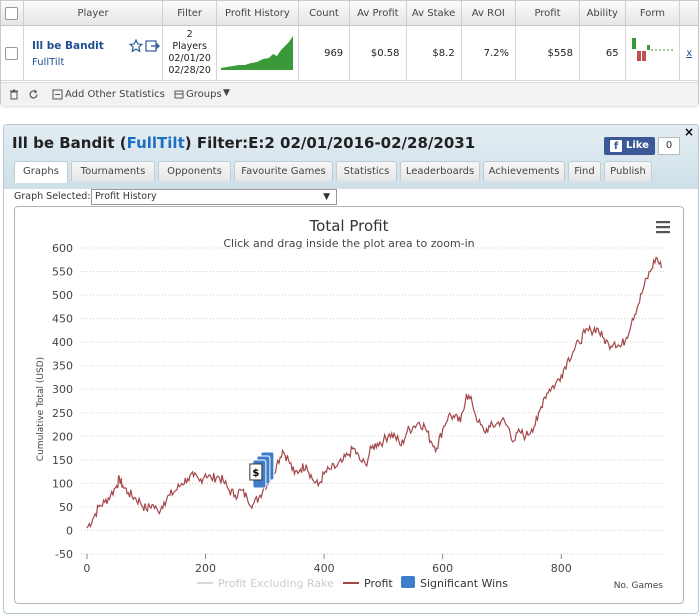 The width and height of the screenshot is (700, 614). I want to click on remove-row-link: x, so click(689, 53).